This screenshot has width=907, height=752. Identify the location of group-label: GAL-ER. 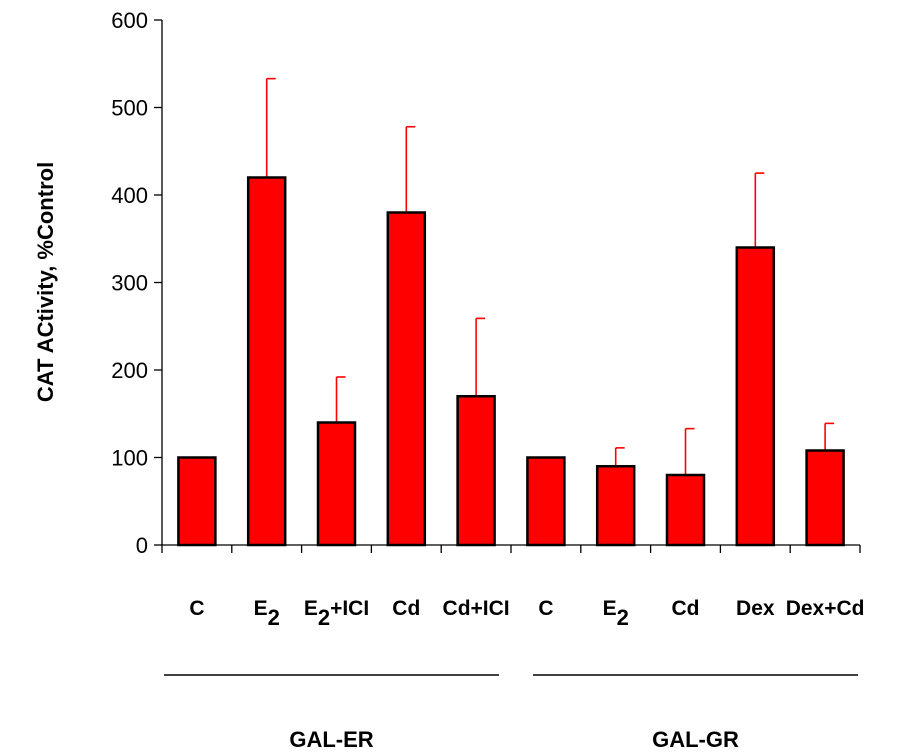
(331, 739).